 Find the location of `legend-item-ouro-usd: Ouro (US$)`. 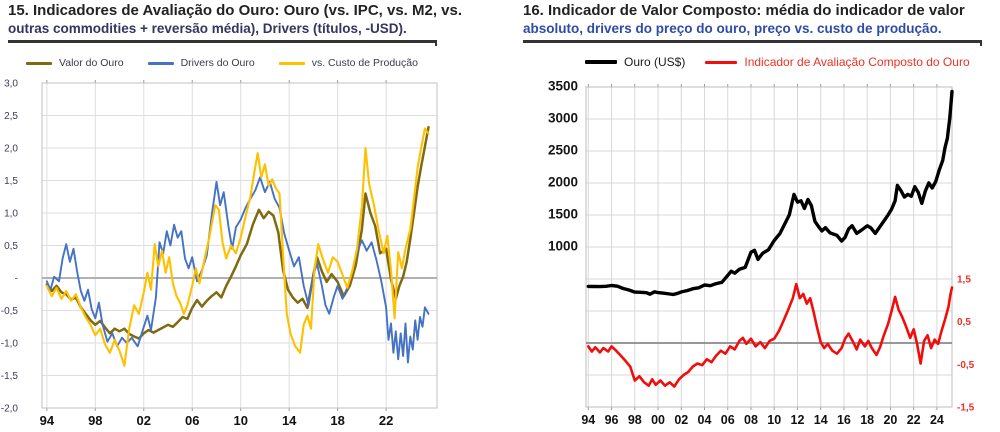

legend-item-ouro-usd: Ouro (US$) is located at coordinates (635, 62).